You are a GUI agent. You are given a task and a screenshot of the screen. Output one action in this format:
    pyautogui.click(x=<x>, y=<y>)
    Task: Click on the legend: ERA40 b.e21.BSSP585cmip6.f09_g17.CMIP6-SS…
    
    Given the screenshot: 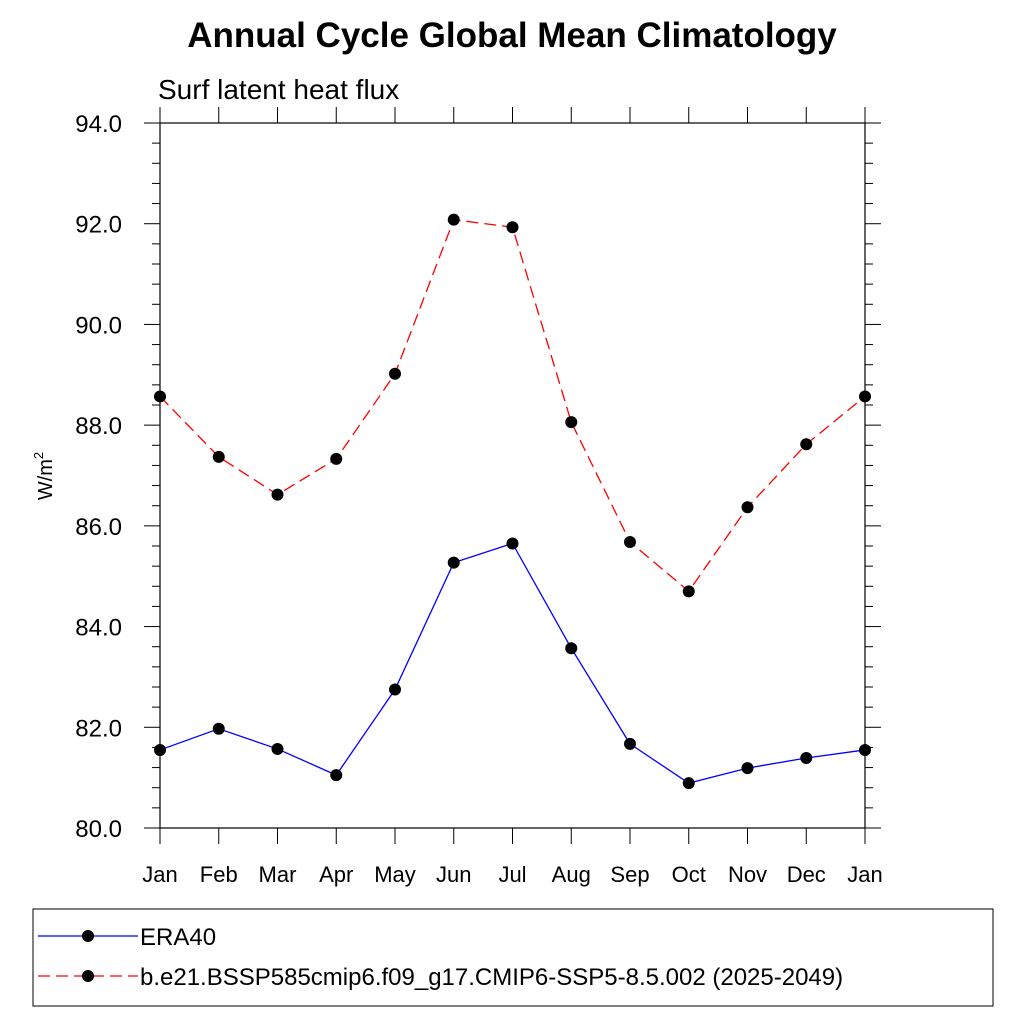 What is the action you would take?
    pyautogui.click(x=513, y=957)
    